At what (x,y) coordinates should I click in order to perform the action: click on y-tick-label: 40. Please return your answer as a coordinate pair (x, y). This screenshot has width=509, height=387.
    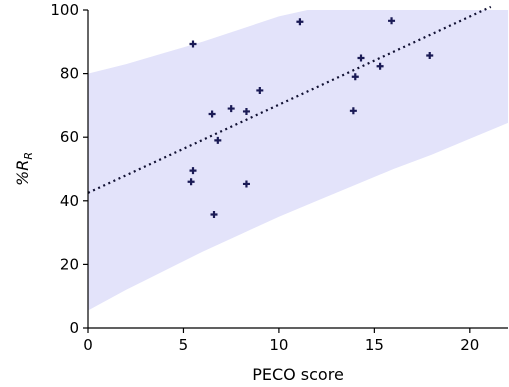
    Looking at the image, I should click on (69, 201).